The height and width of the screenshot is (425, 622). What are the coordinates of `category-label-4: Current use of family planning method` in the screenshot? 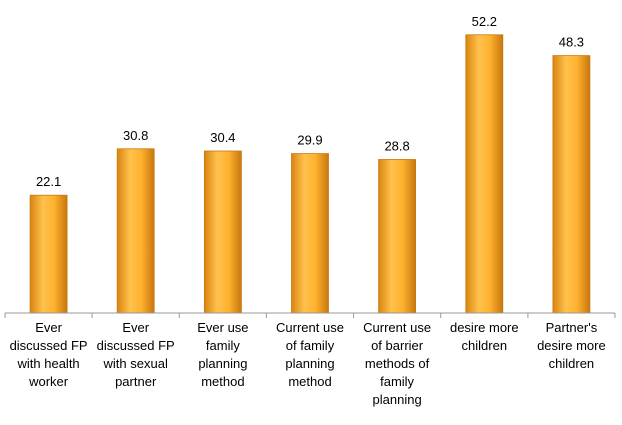 It's located at (310, 355).